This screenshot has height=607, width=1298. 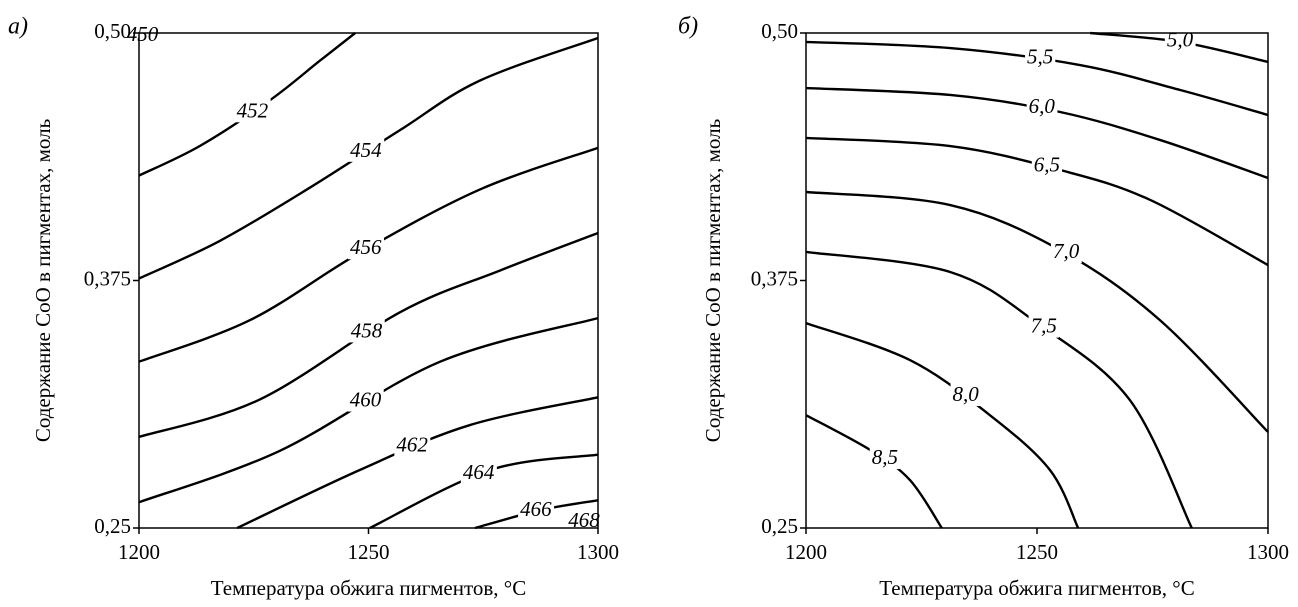 I want to click on contour-label: 464, so click(x=479, y=472).